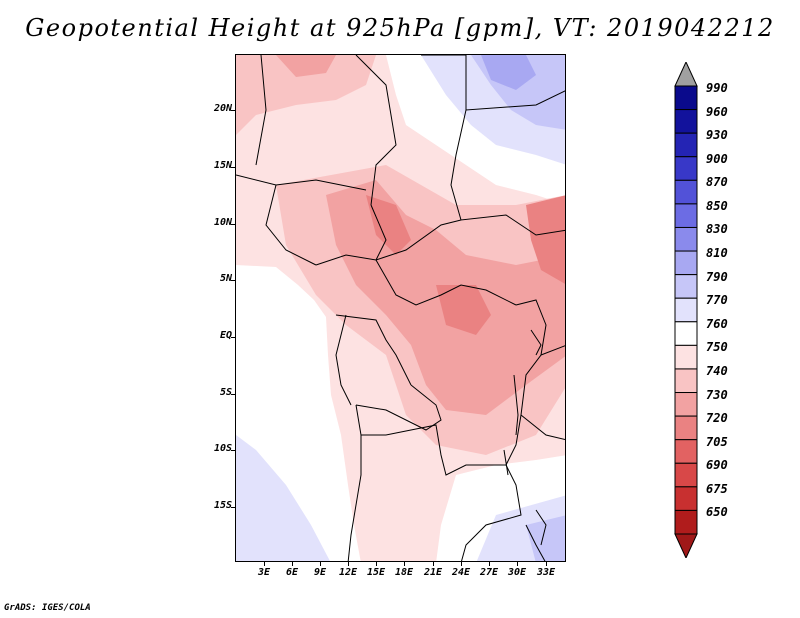 This screenshot has height=618, width=800. I want to click on colorbar-level-label: 760, so click(717, 323).